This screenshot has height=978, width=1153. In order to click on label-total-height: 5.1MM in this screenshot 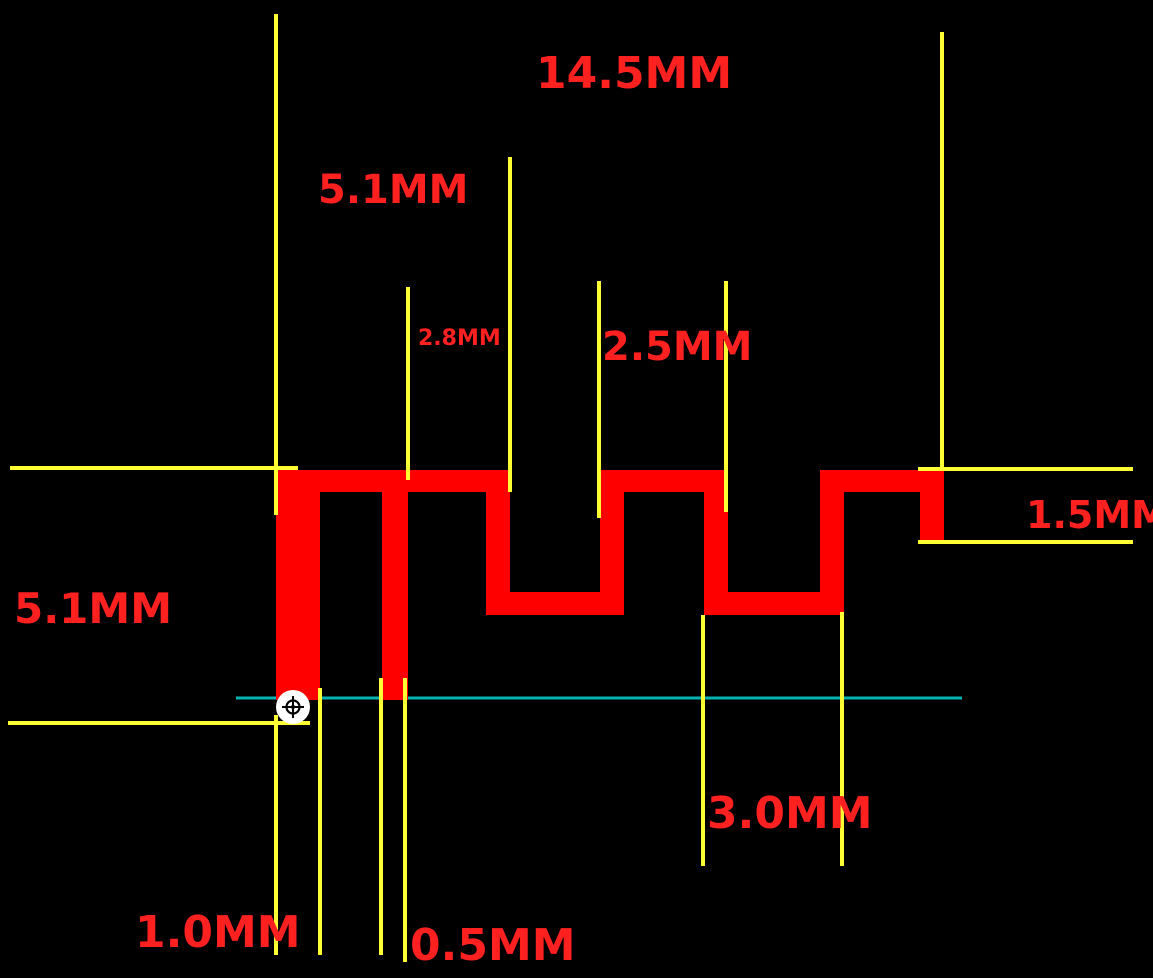, I will do `click(93, 608)`.